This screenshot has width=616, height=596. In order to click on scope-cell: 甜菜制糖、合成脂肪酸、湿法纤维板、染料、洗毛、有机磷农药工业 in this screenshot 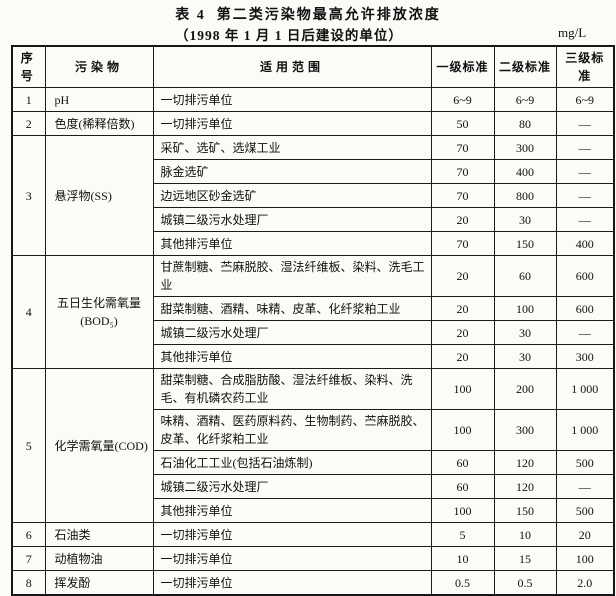, I will do `click(292, 389)`.